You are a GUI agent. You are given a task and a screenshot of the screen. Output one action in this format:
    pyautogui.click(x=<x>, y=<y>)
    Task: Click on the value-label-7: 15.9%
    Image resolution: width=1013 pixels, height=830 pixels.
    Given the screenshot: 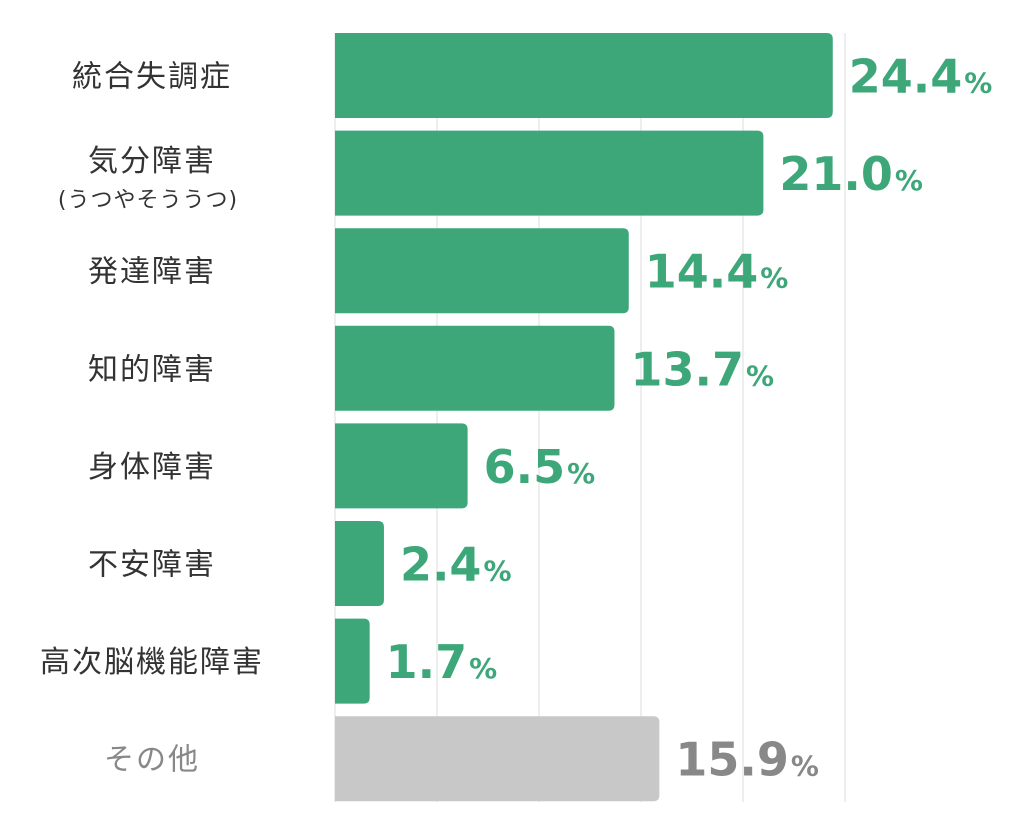 What is the action you would take?
    pyautogui.click(x=747, y=760)
    